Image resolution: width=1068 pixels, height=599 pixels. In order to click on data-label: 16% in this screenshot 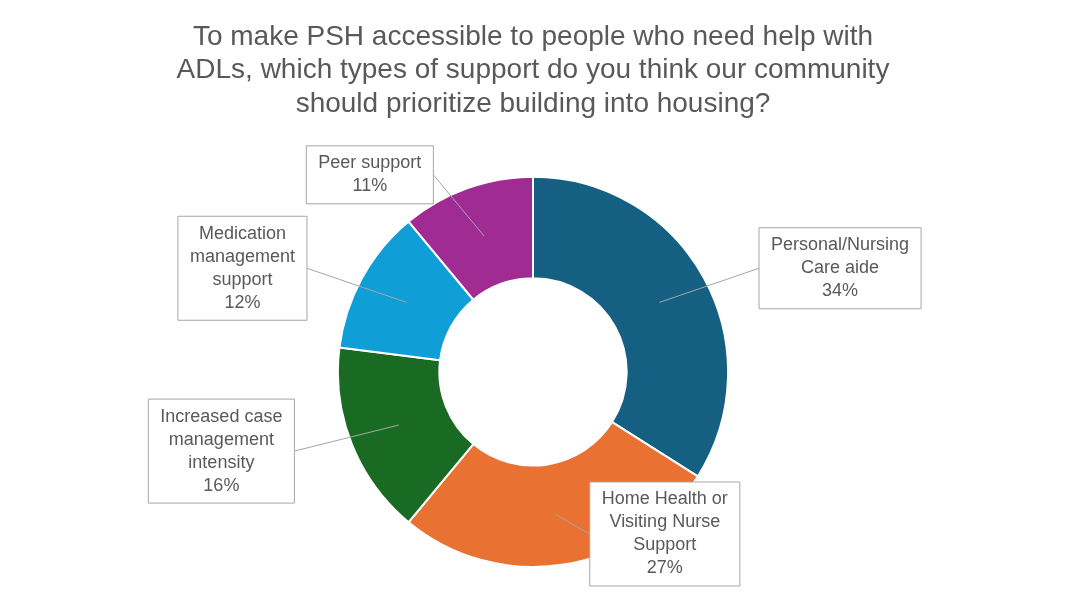, I will do `click(221, 484)`.